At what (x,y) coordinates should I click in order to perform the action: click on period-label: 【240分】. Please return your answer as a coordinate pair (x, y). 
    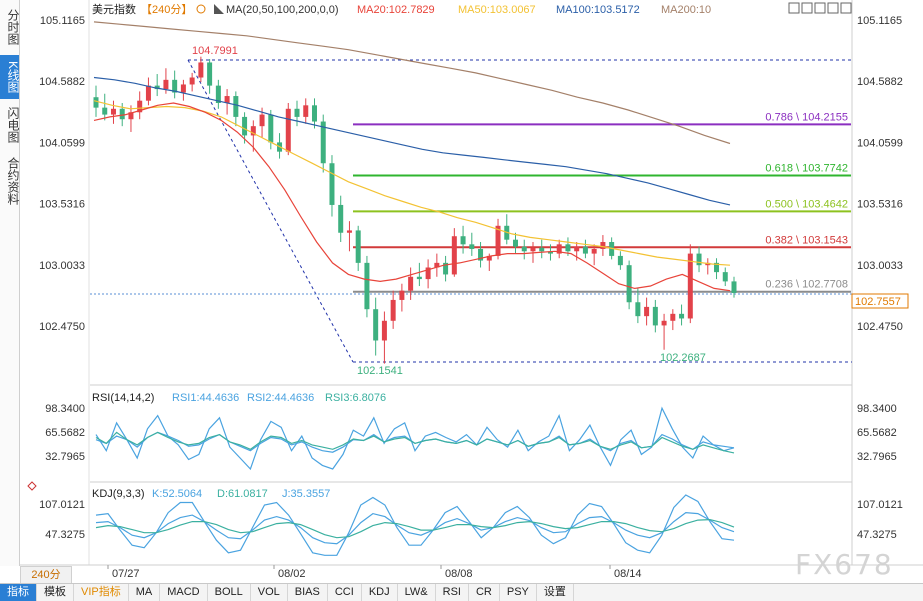
    Looking at the image, I should click on (166, 9).